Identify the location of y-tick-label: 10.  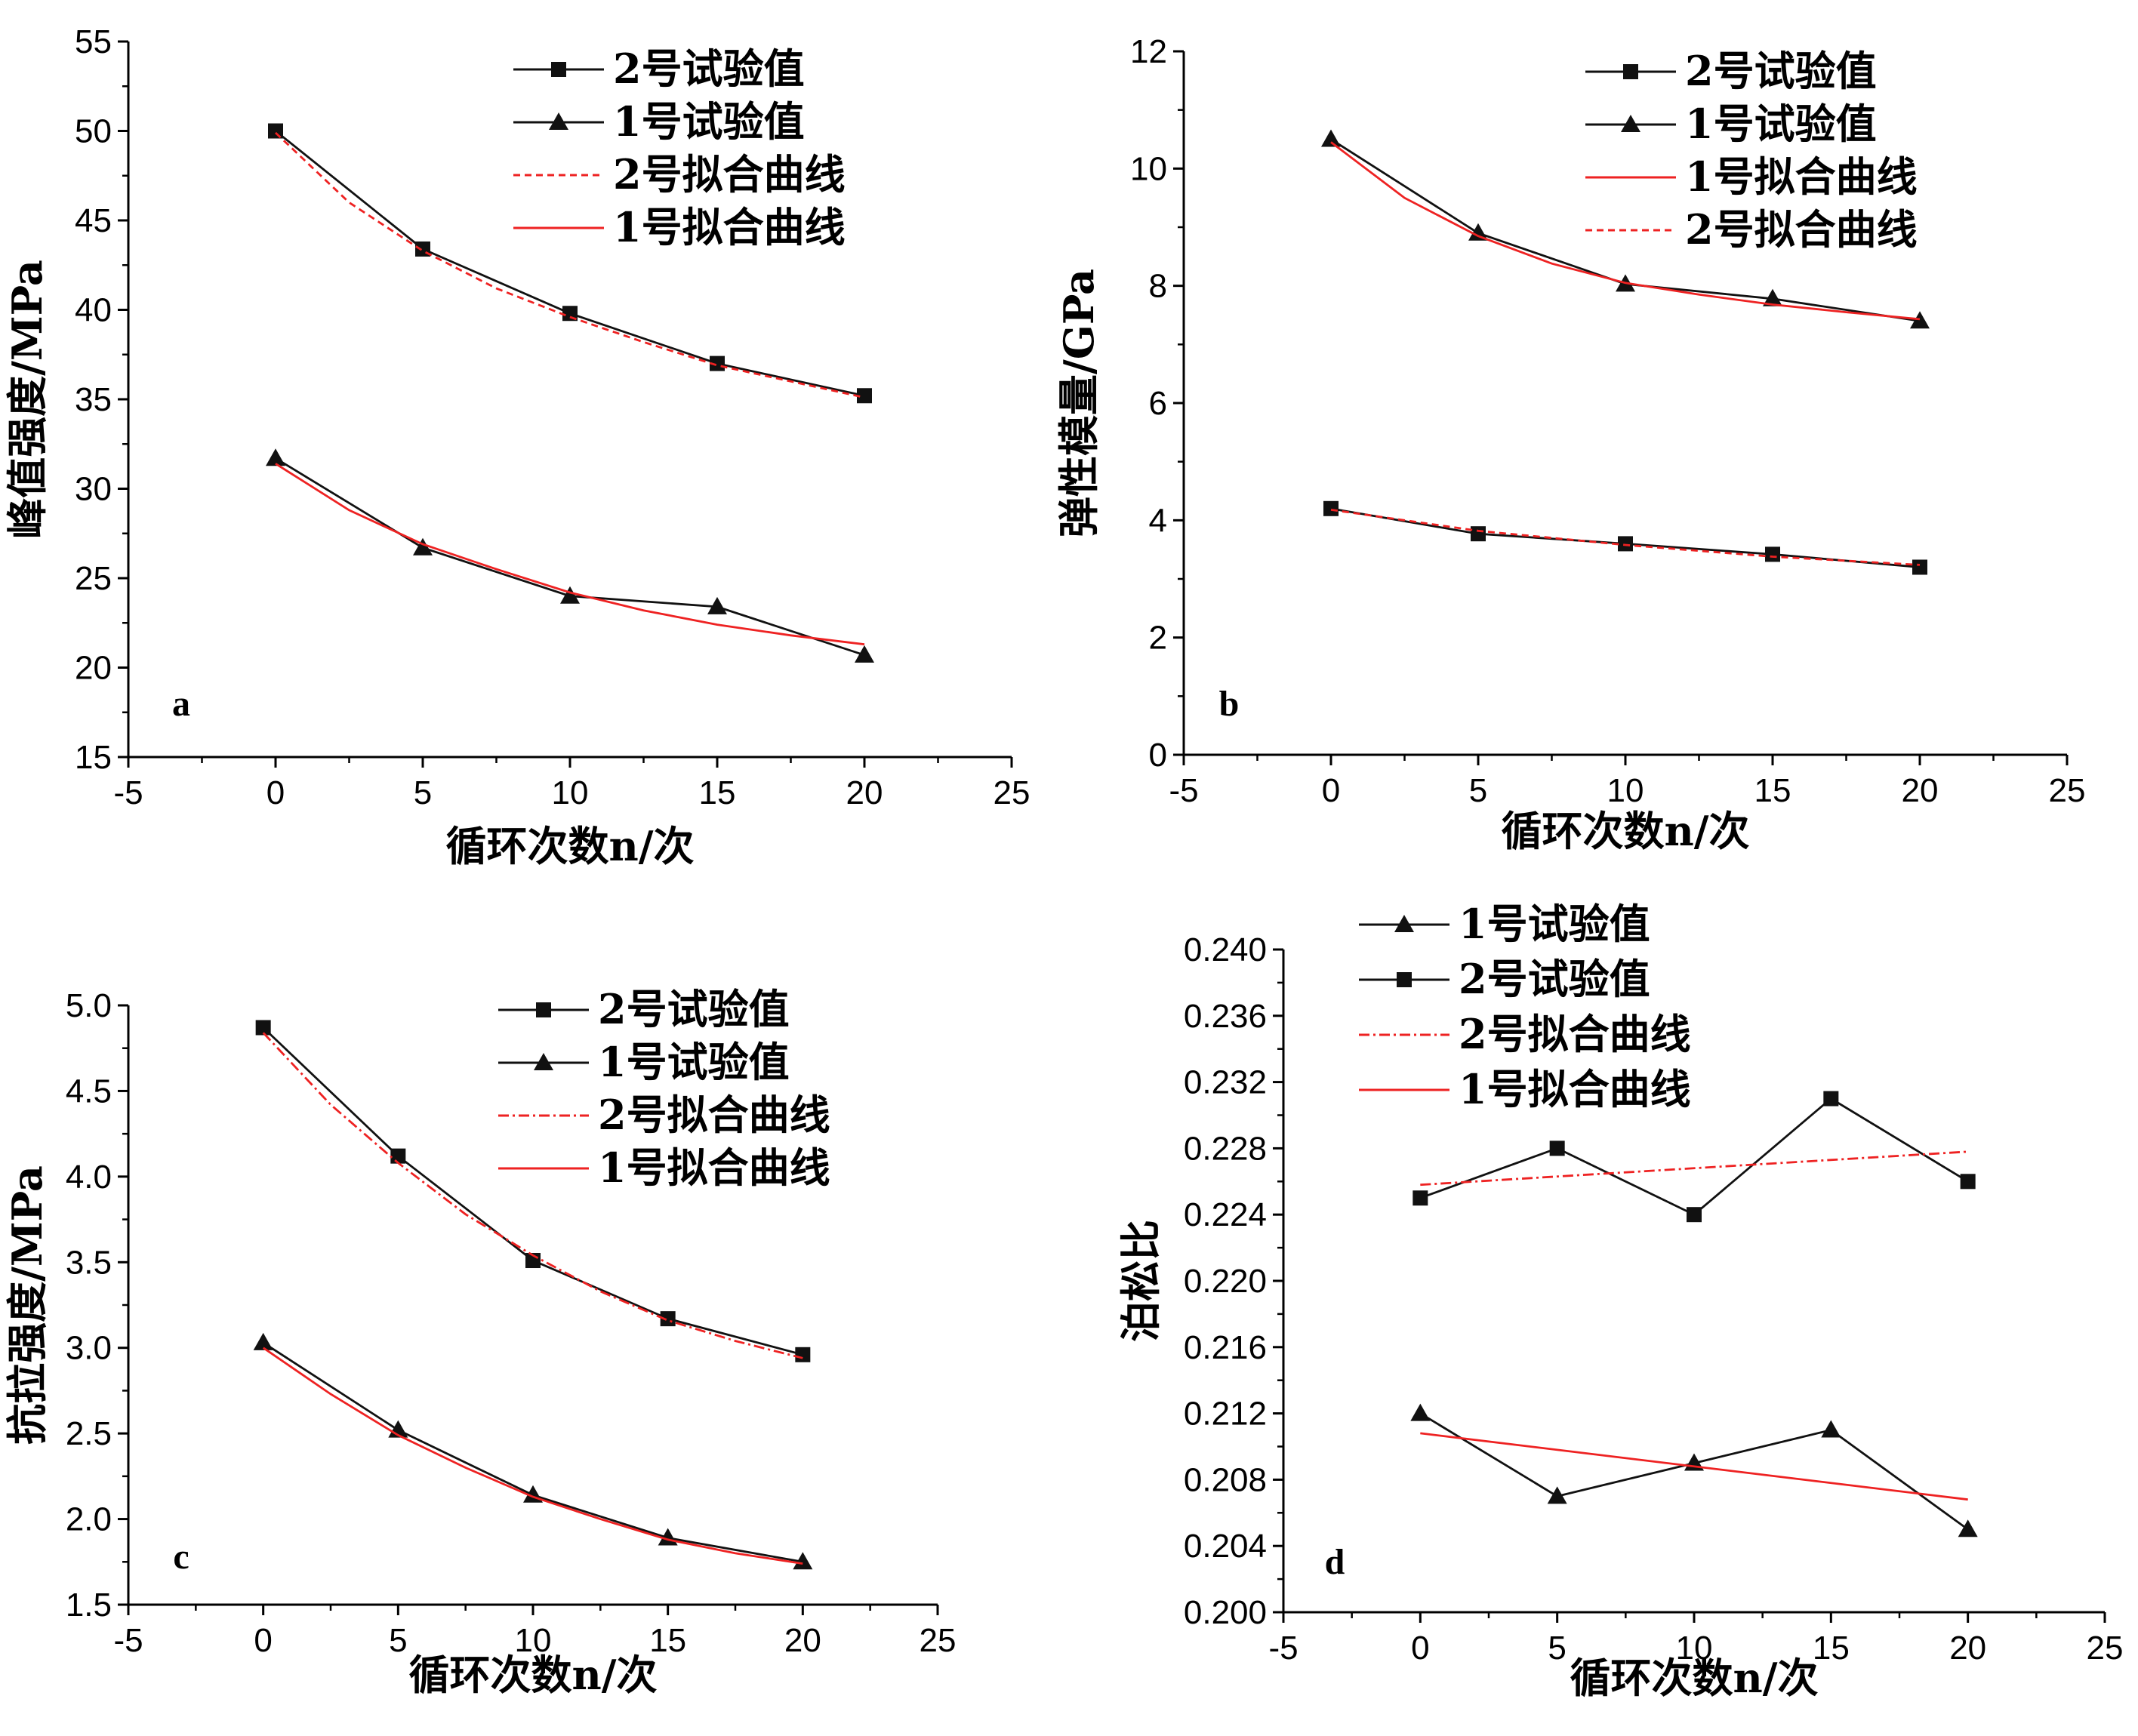
(1148, 168).